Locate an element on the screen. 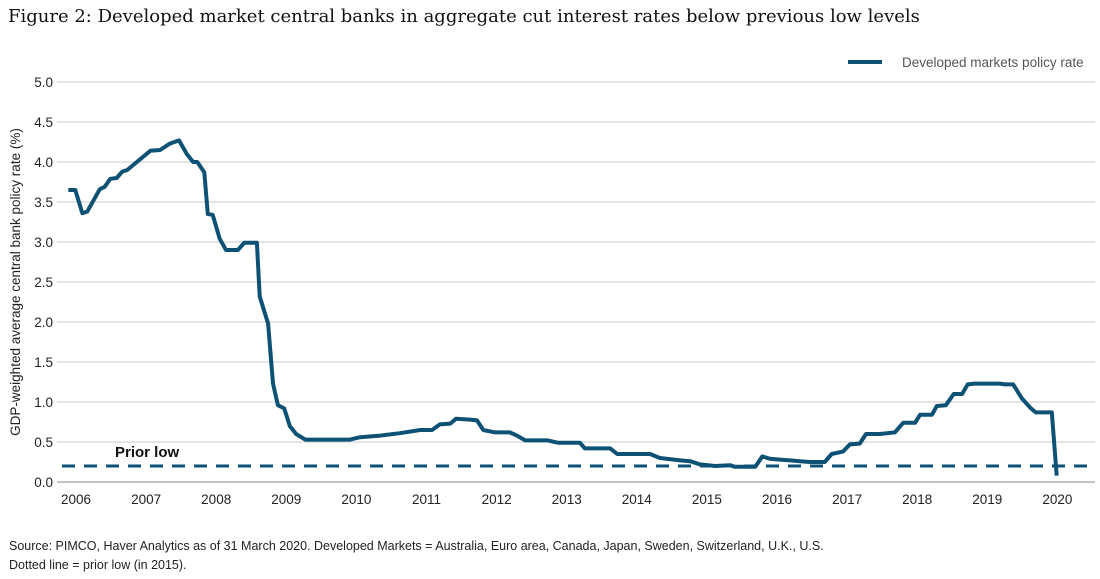 The image size is (1100, 579). y-tick-label: 5.0 is located at coordinates (43, 82).